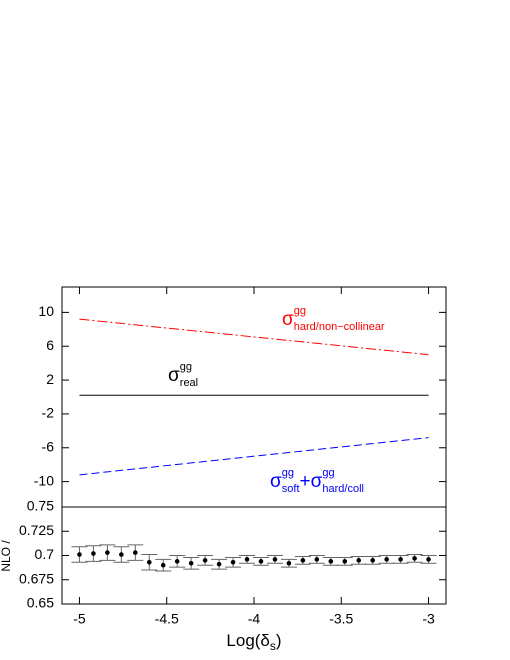 Image resolution: width=510 pixels, height=660 pixels. What do you see at coordinates (341, 619) in the screenshot?
I see `x-tick-label: -3.5` at bounding box center [341, 619].